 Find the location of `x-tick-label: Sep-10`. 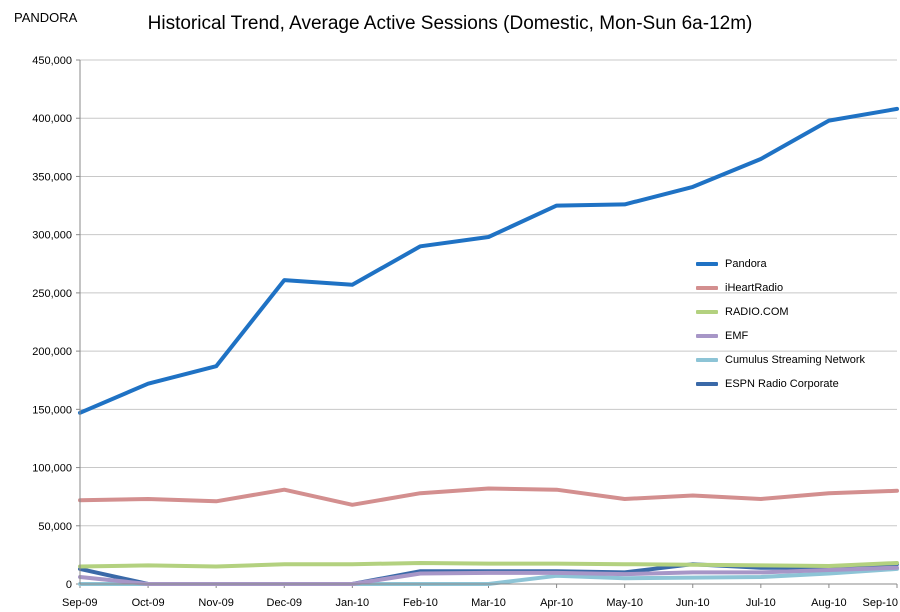

x-tick-label: Sep-10 is located at coordinates (880, 603).